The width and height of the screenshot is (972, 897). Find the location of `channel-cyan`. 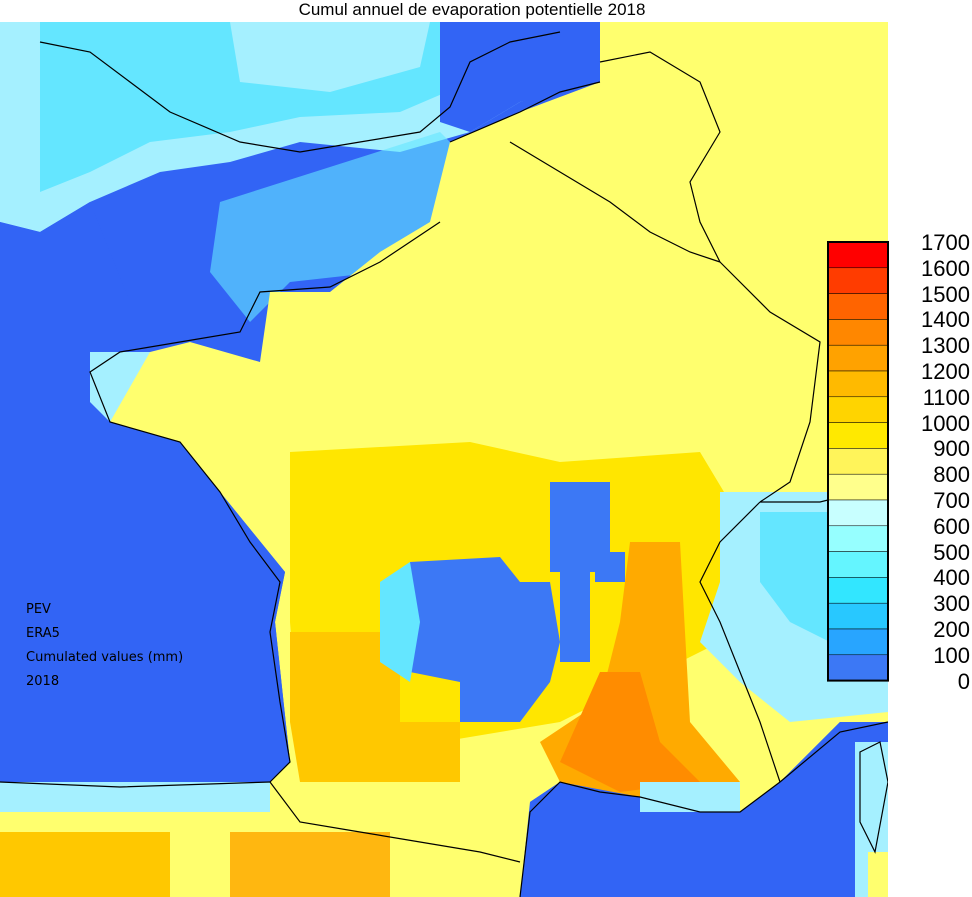

channel-cyan is located at coordinates (335, 227).